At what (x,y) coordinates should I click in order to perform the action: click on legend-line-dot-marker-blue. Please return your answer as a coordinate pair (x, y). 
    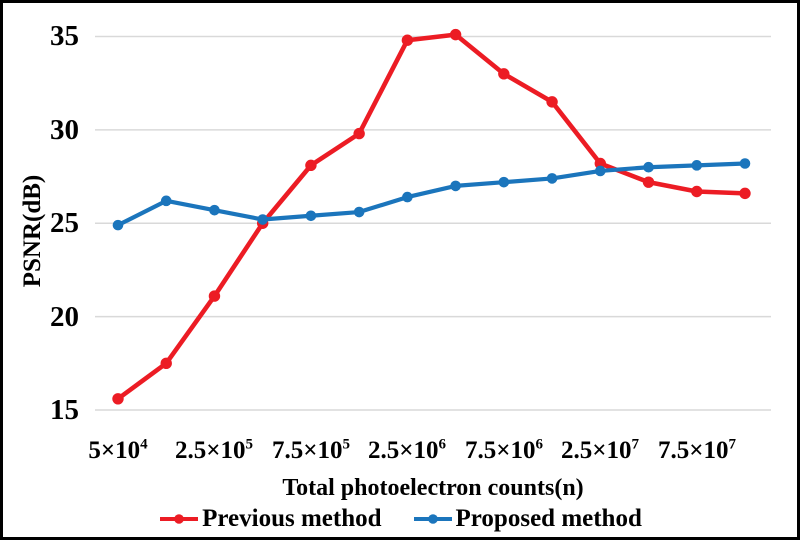
    Looking at the image, I should click on (432, 519).